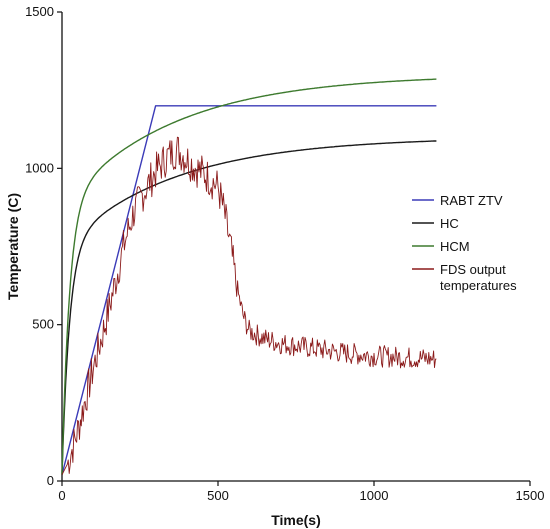  Describe the element at coordinates (455, 246) in the screenshot. I see `legend-label: HCM` at that location.